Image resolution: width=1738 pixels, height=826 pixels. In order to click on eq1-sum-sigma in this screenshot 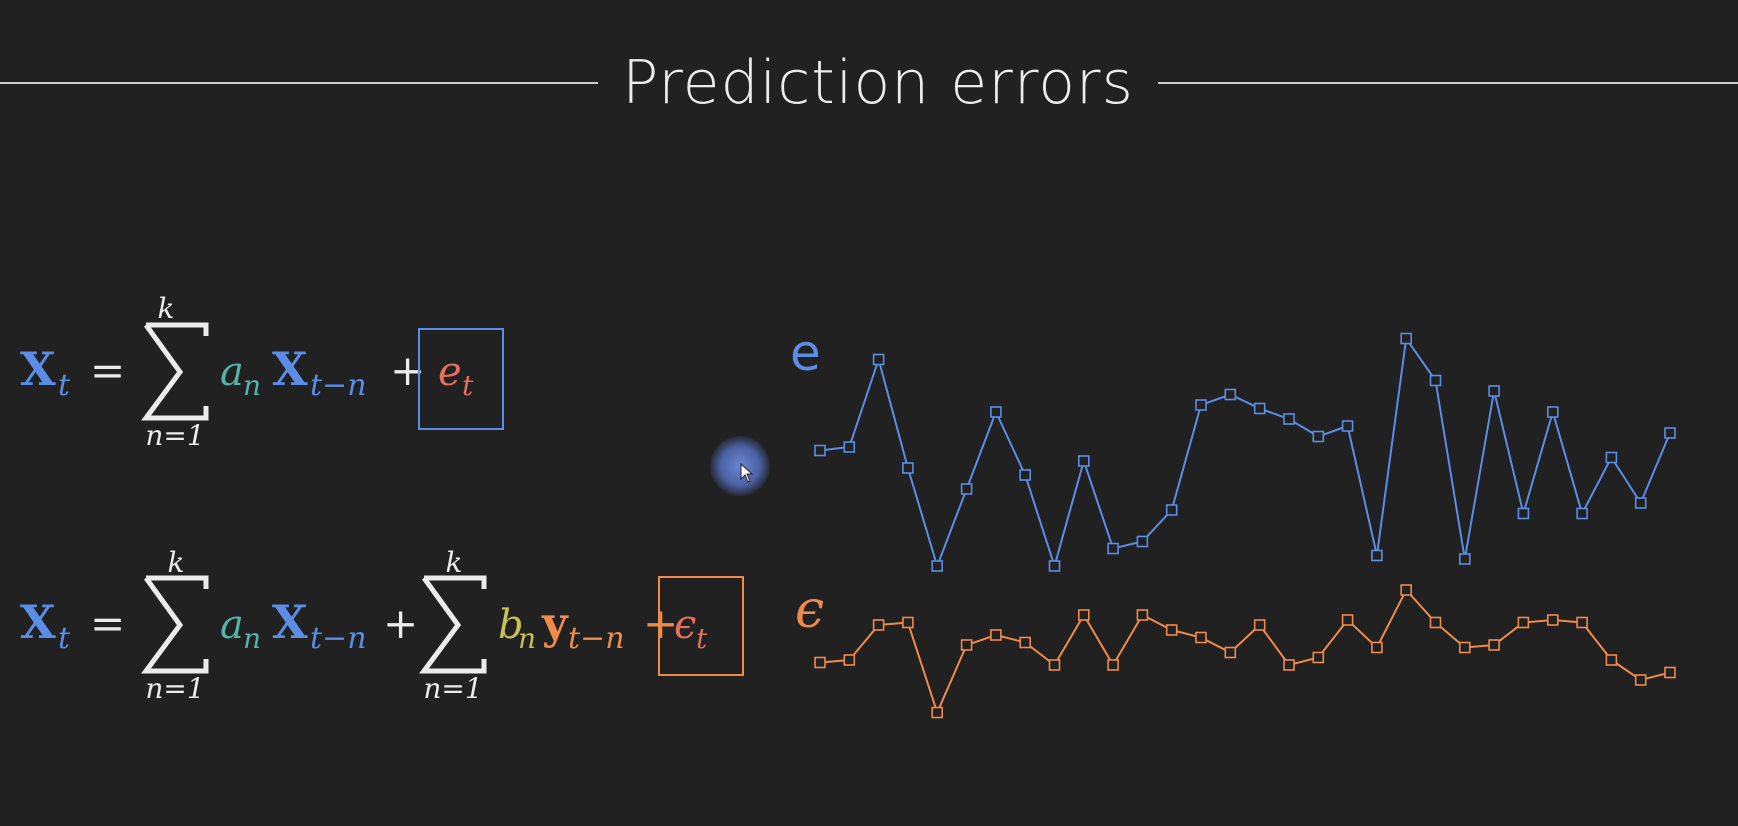, I will do `click(175, 371)`.